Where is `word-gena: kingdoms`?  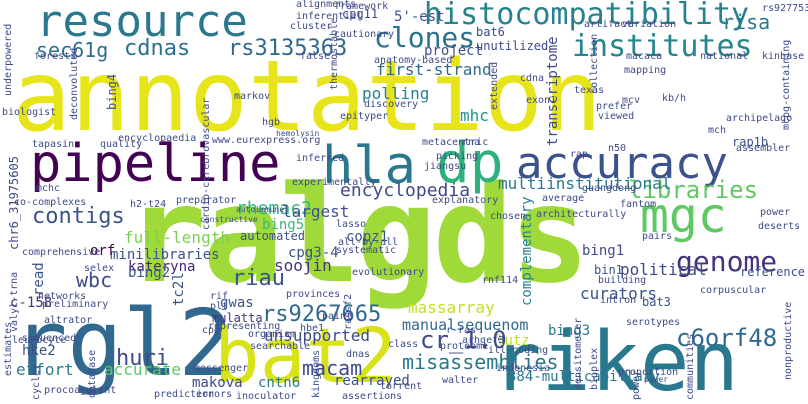 word-gena: kingdoms is located at coordinates (316, 373).